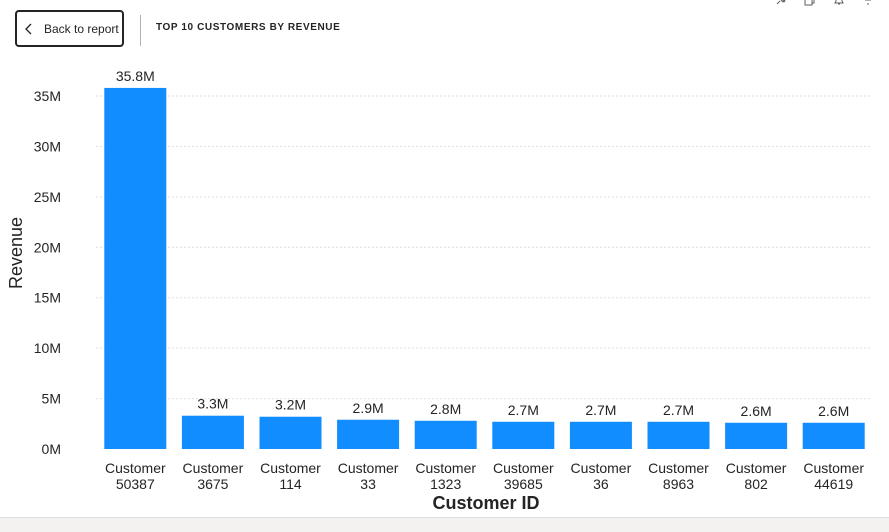 The height and width of the screenshot is (532, 889). Describe the element at coordinates (368, 484) in the screenshot. I see `x-tick-label: 33` at that location.